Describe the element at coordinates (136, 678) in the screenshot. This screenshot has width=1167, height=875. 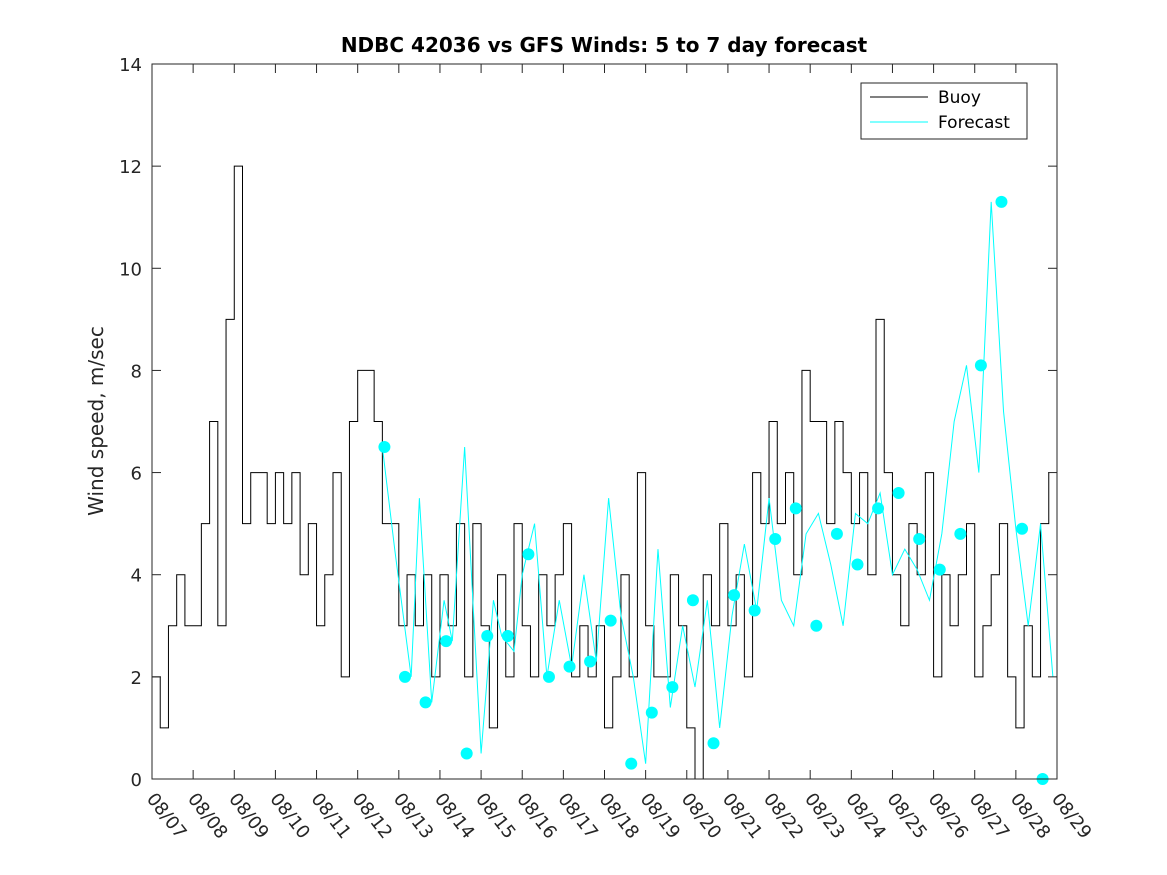
I see `y-tick-label: 2` at that location.